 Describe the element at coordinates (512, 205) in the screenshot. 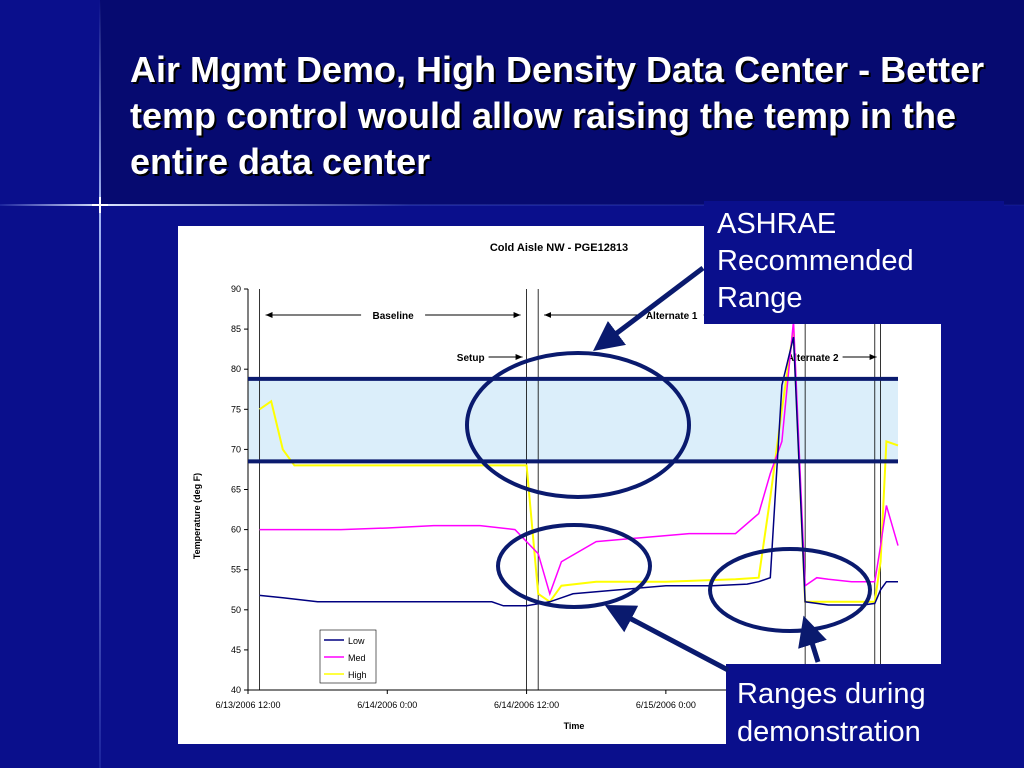

I see `decor-horizontal-line` at that location.